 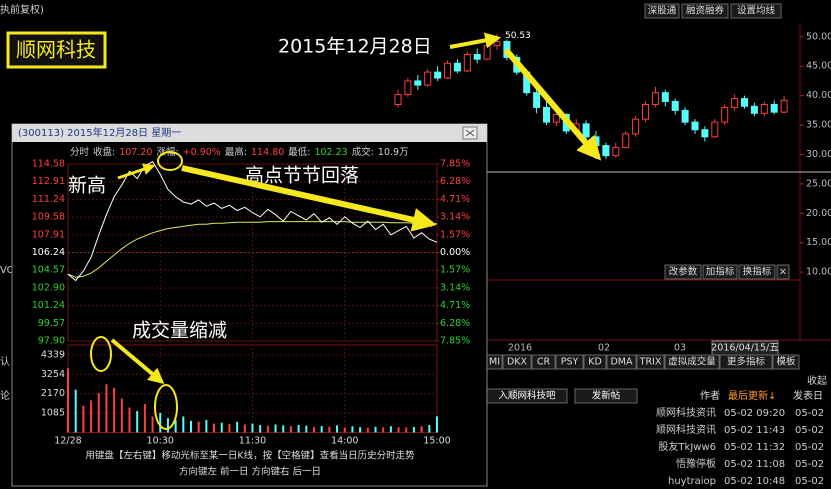 I want to click on indicator-tab: DKX, so click(x=517, y=362).